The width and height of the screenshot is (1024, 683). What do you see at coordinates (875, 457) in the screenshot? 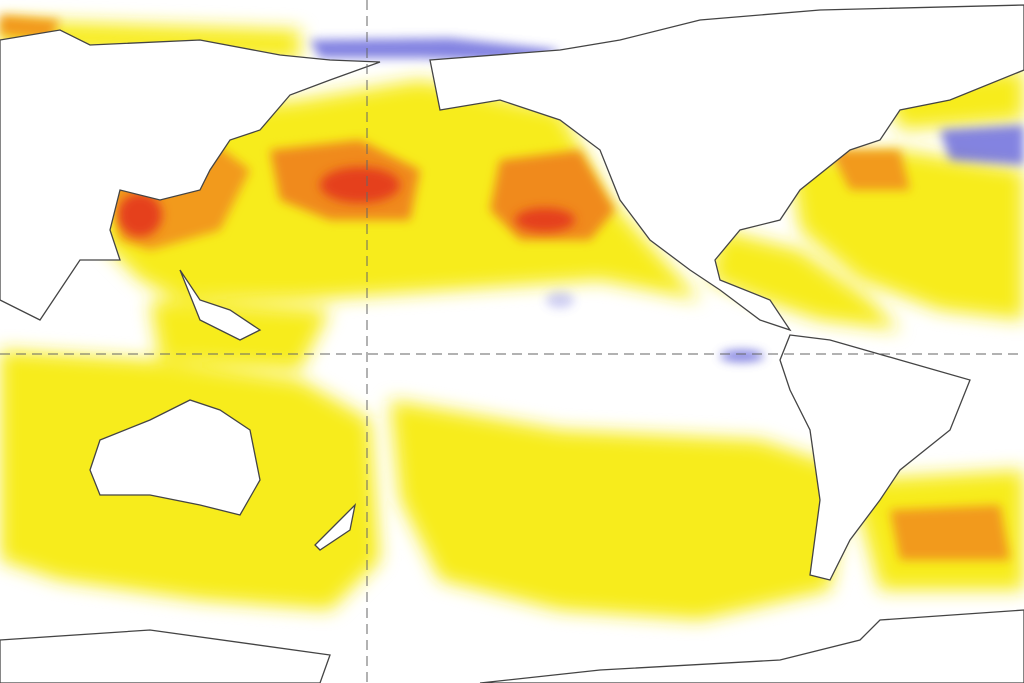
I see `south-america` at bounding box center [875, 457].